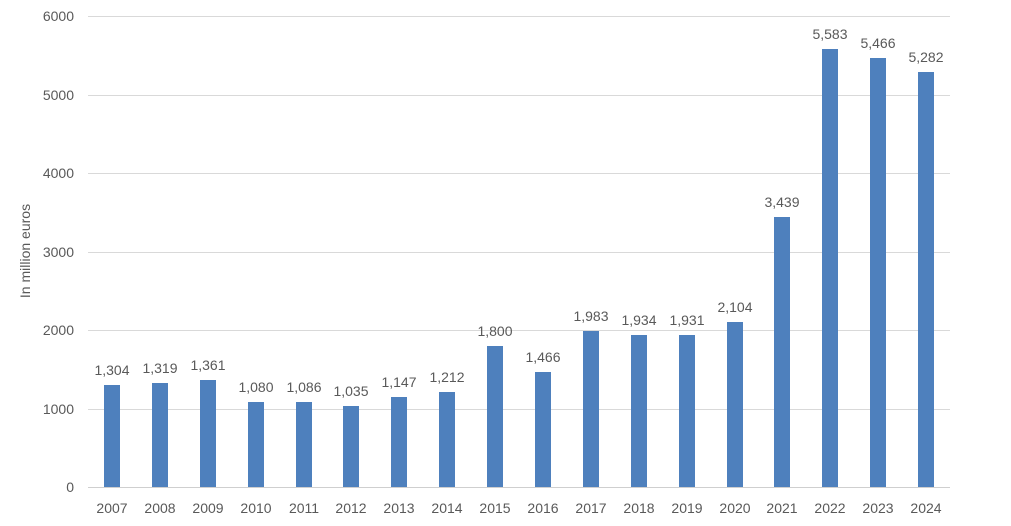  What do you see at coordinates (208, 508) in the screenshot?
I see `x-tick-label: 2009` at bounding box center [208, 508].